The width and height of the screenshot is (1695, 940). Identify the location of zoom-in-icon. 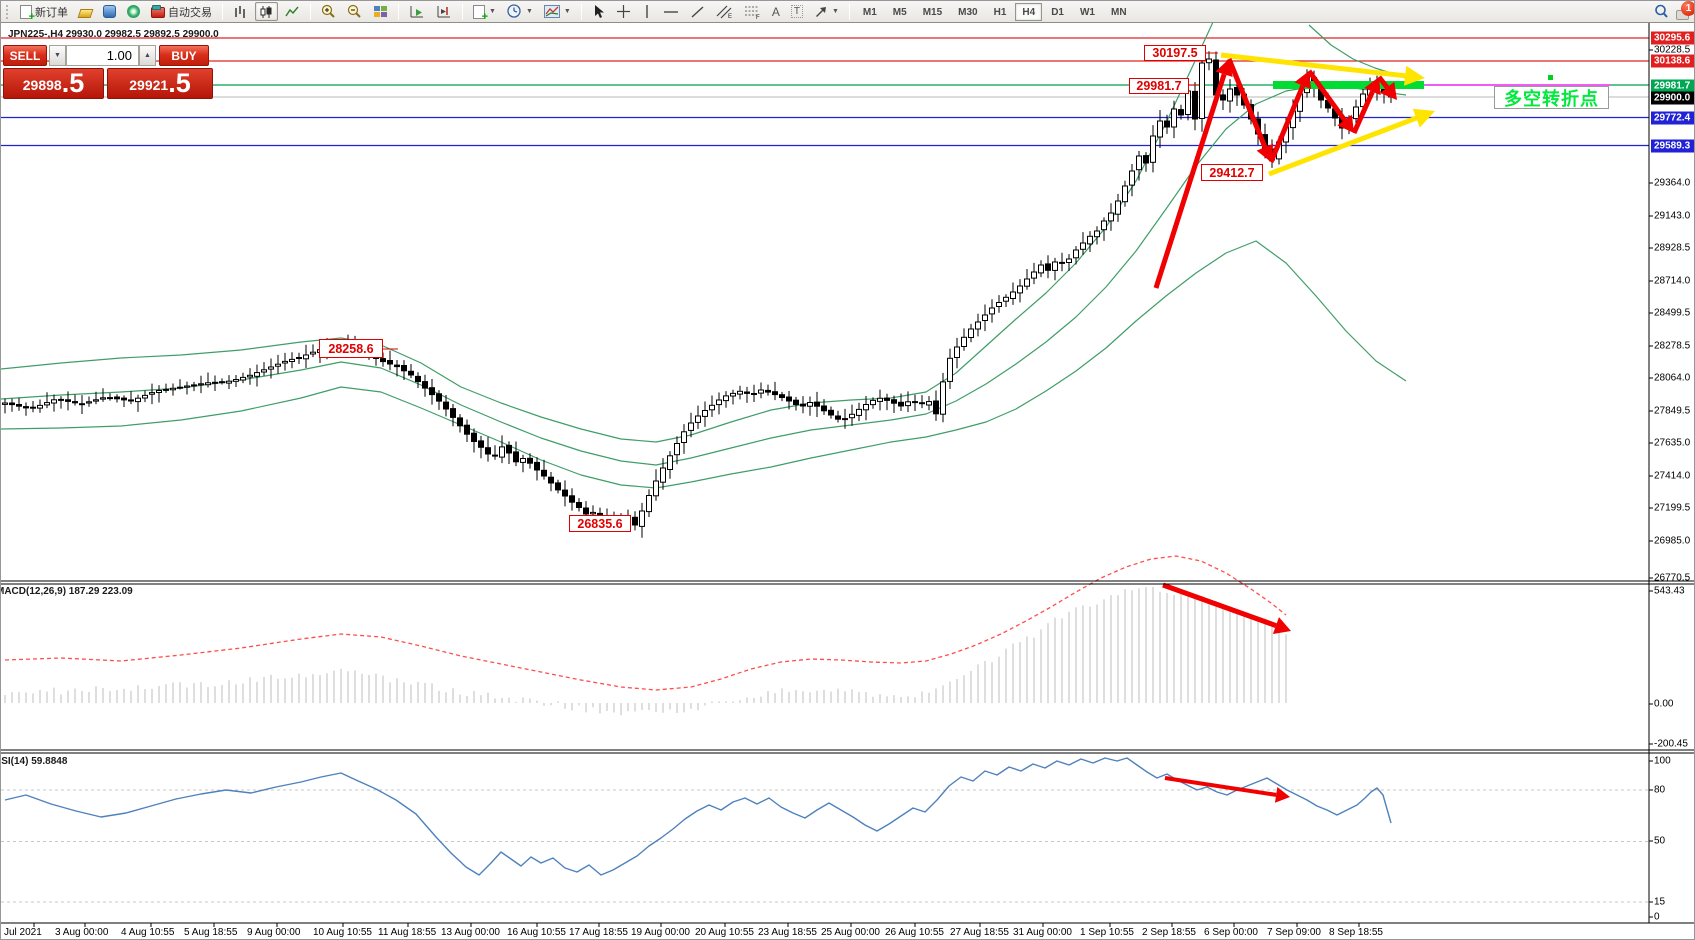
(328, 11).